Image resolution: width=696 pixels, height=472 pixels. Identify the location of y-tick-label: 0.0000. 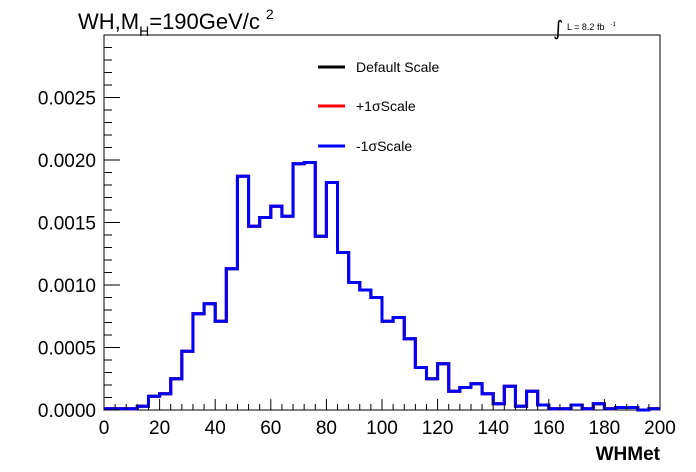
(67, 411).